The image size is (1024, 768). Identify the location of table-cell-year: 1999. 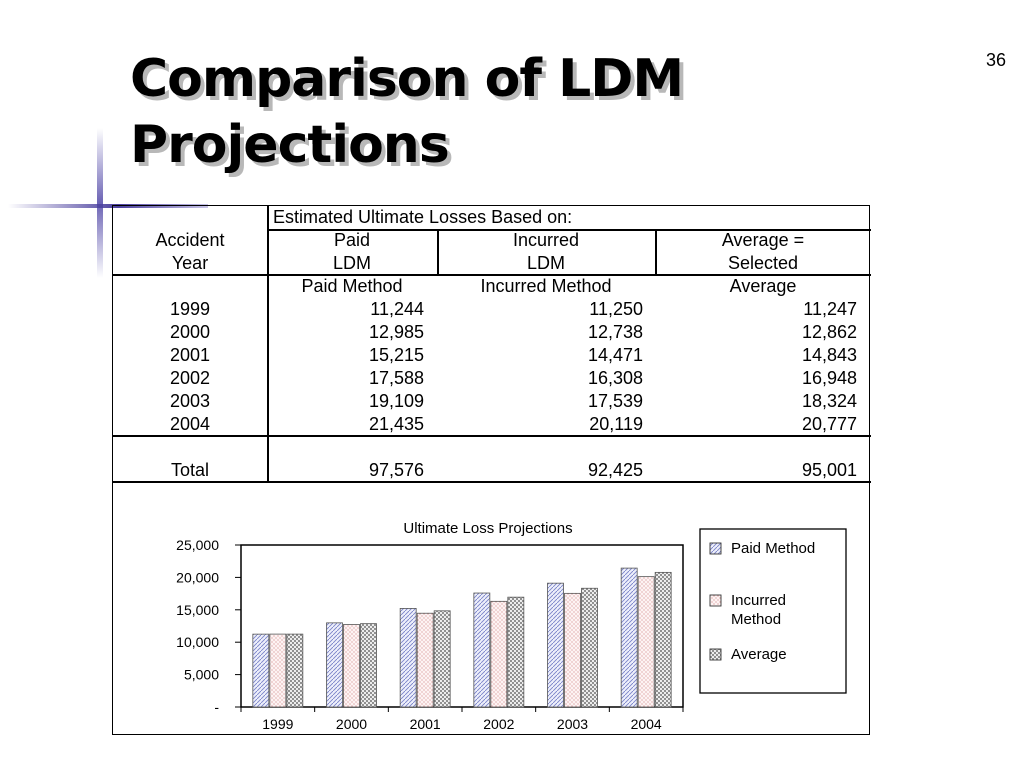
(190, 309).